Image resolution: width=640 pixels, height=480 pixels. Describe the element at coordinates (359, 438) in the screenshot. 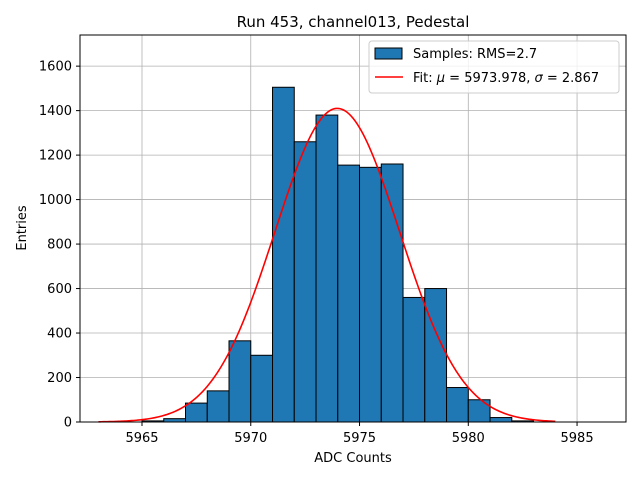

I see `x-tick-label: 5975` at that location.